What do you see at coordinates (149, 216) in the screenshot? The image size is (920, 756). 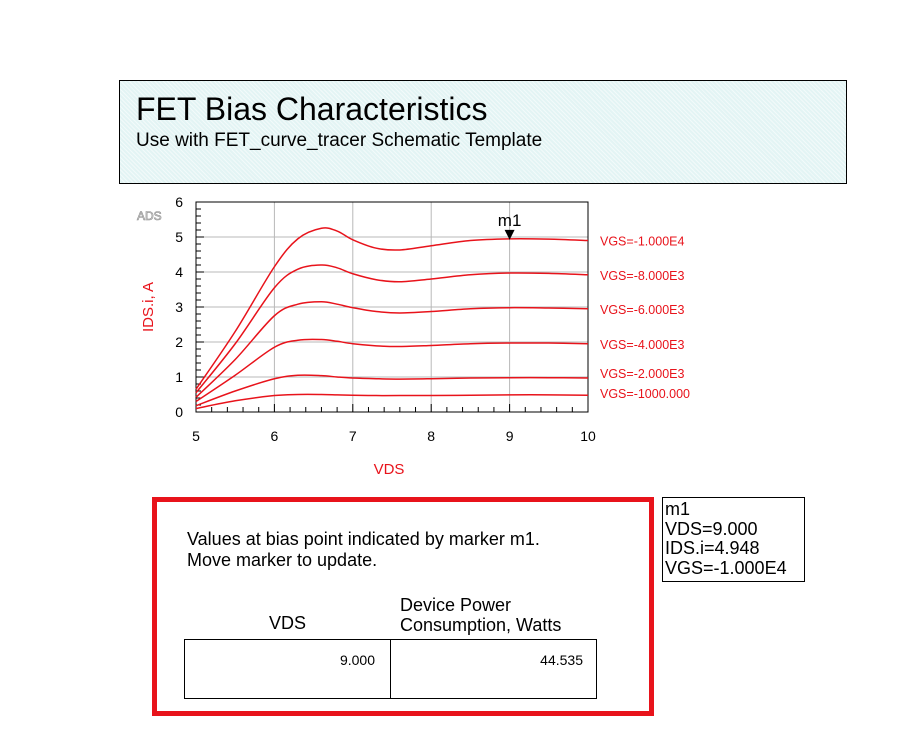 I see `ads-watermark: ADS` at bounding box center [149, 216].